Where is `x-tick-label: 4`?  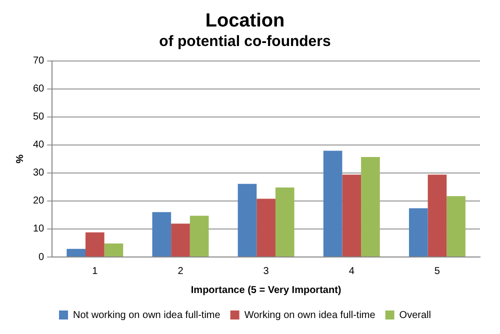
x-tick-label: 4 is located at coordinates (351, 271).